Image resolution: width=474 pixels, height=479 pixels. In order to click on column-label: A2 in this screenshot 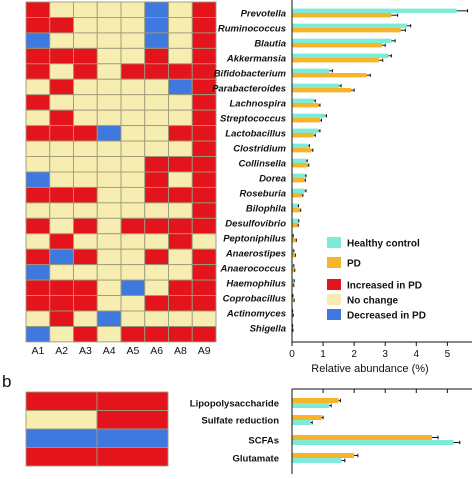, I will do `click(61, 351)`.